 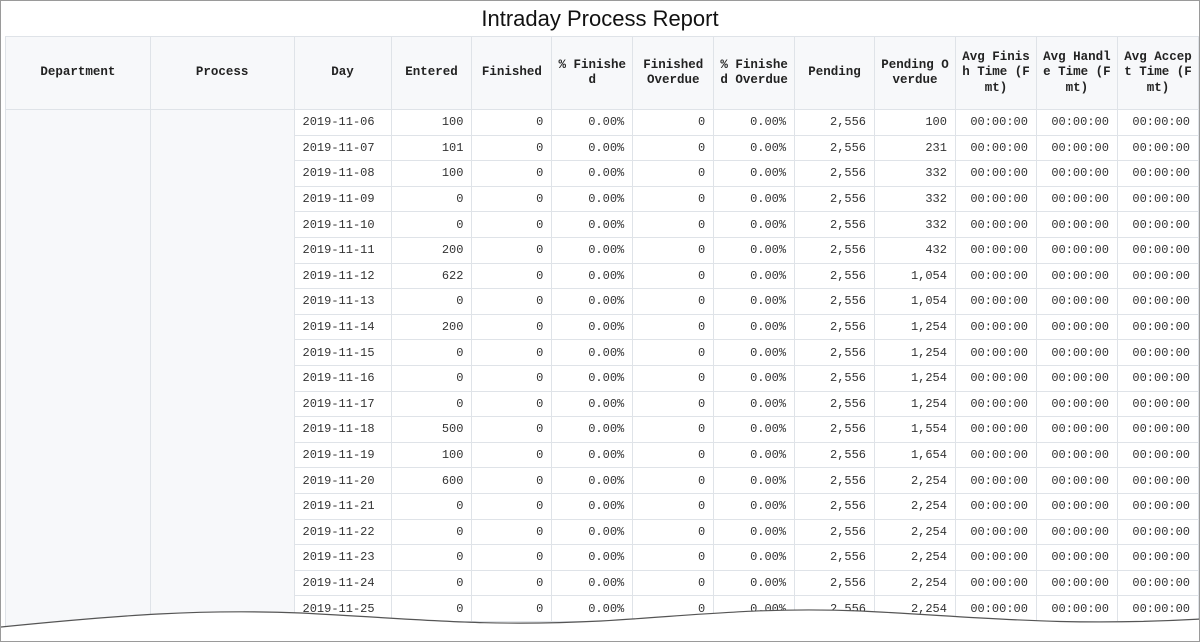 I want to click on column-header: % Finished Overdue, so click(x=754, y=73).